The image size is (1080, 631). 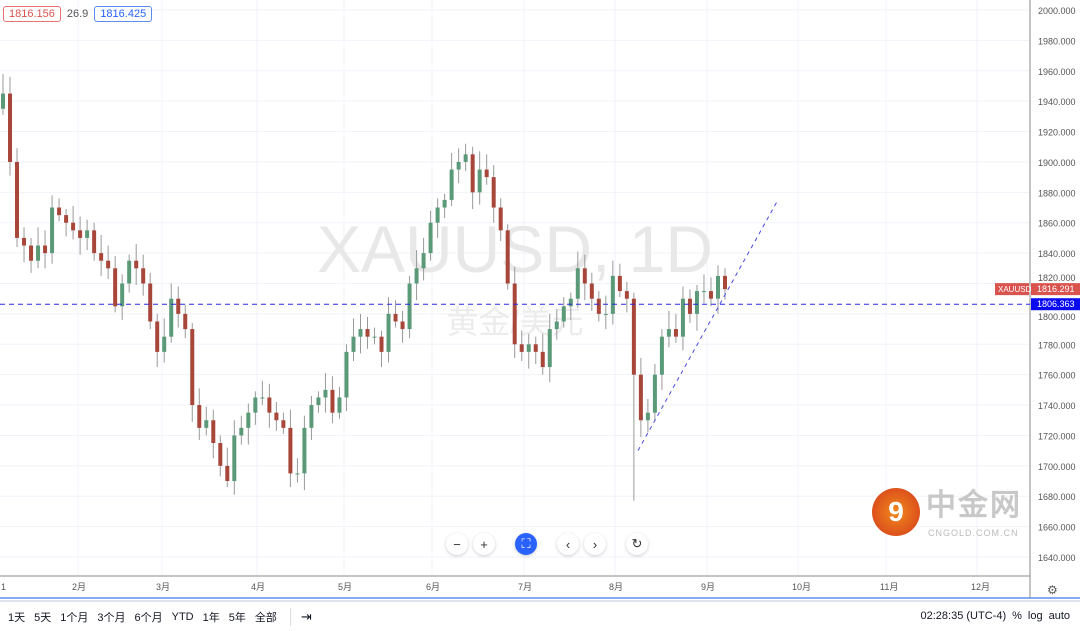 I want to click on last-price-label: 1816.291, so click(x=1056, y=289).